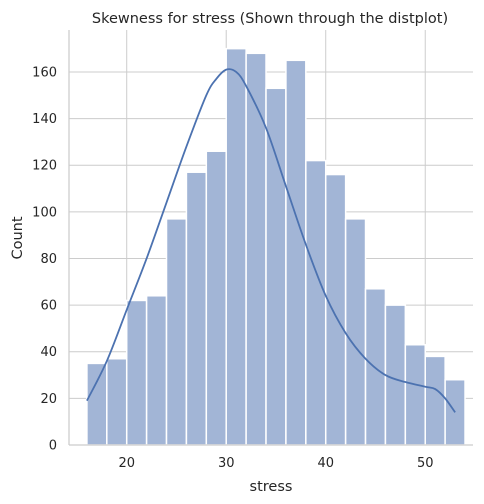  Describe the element at coordinates (48, 306) in the screenshot. I see `y-tick-label: 60` at that location.